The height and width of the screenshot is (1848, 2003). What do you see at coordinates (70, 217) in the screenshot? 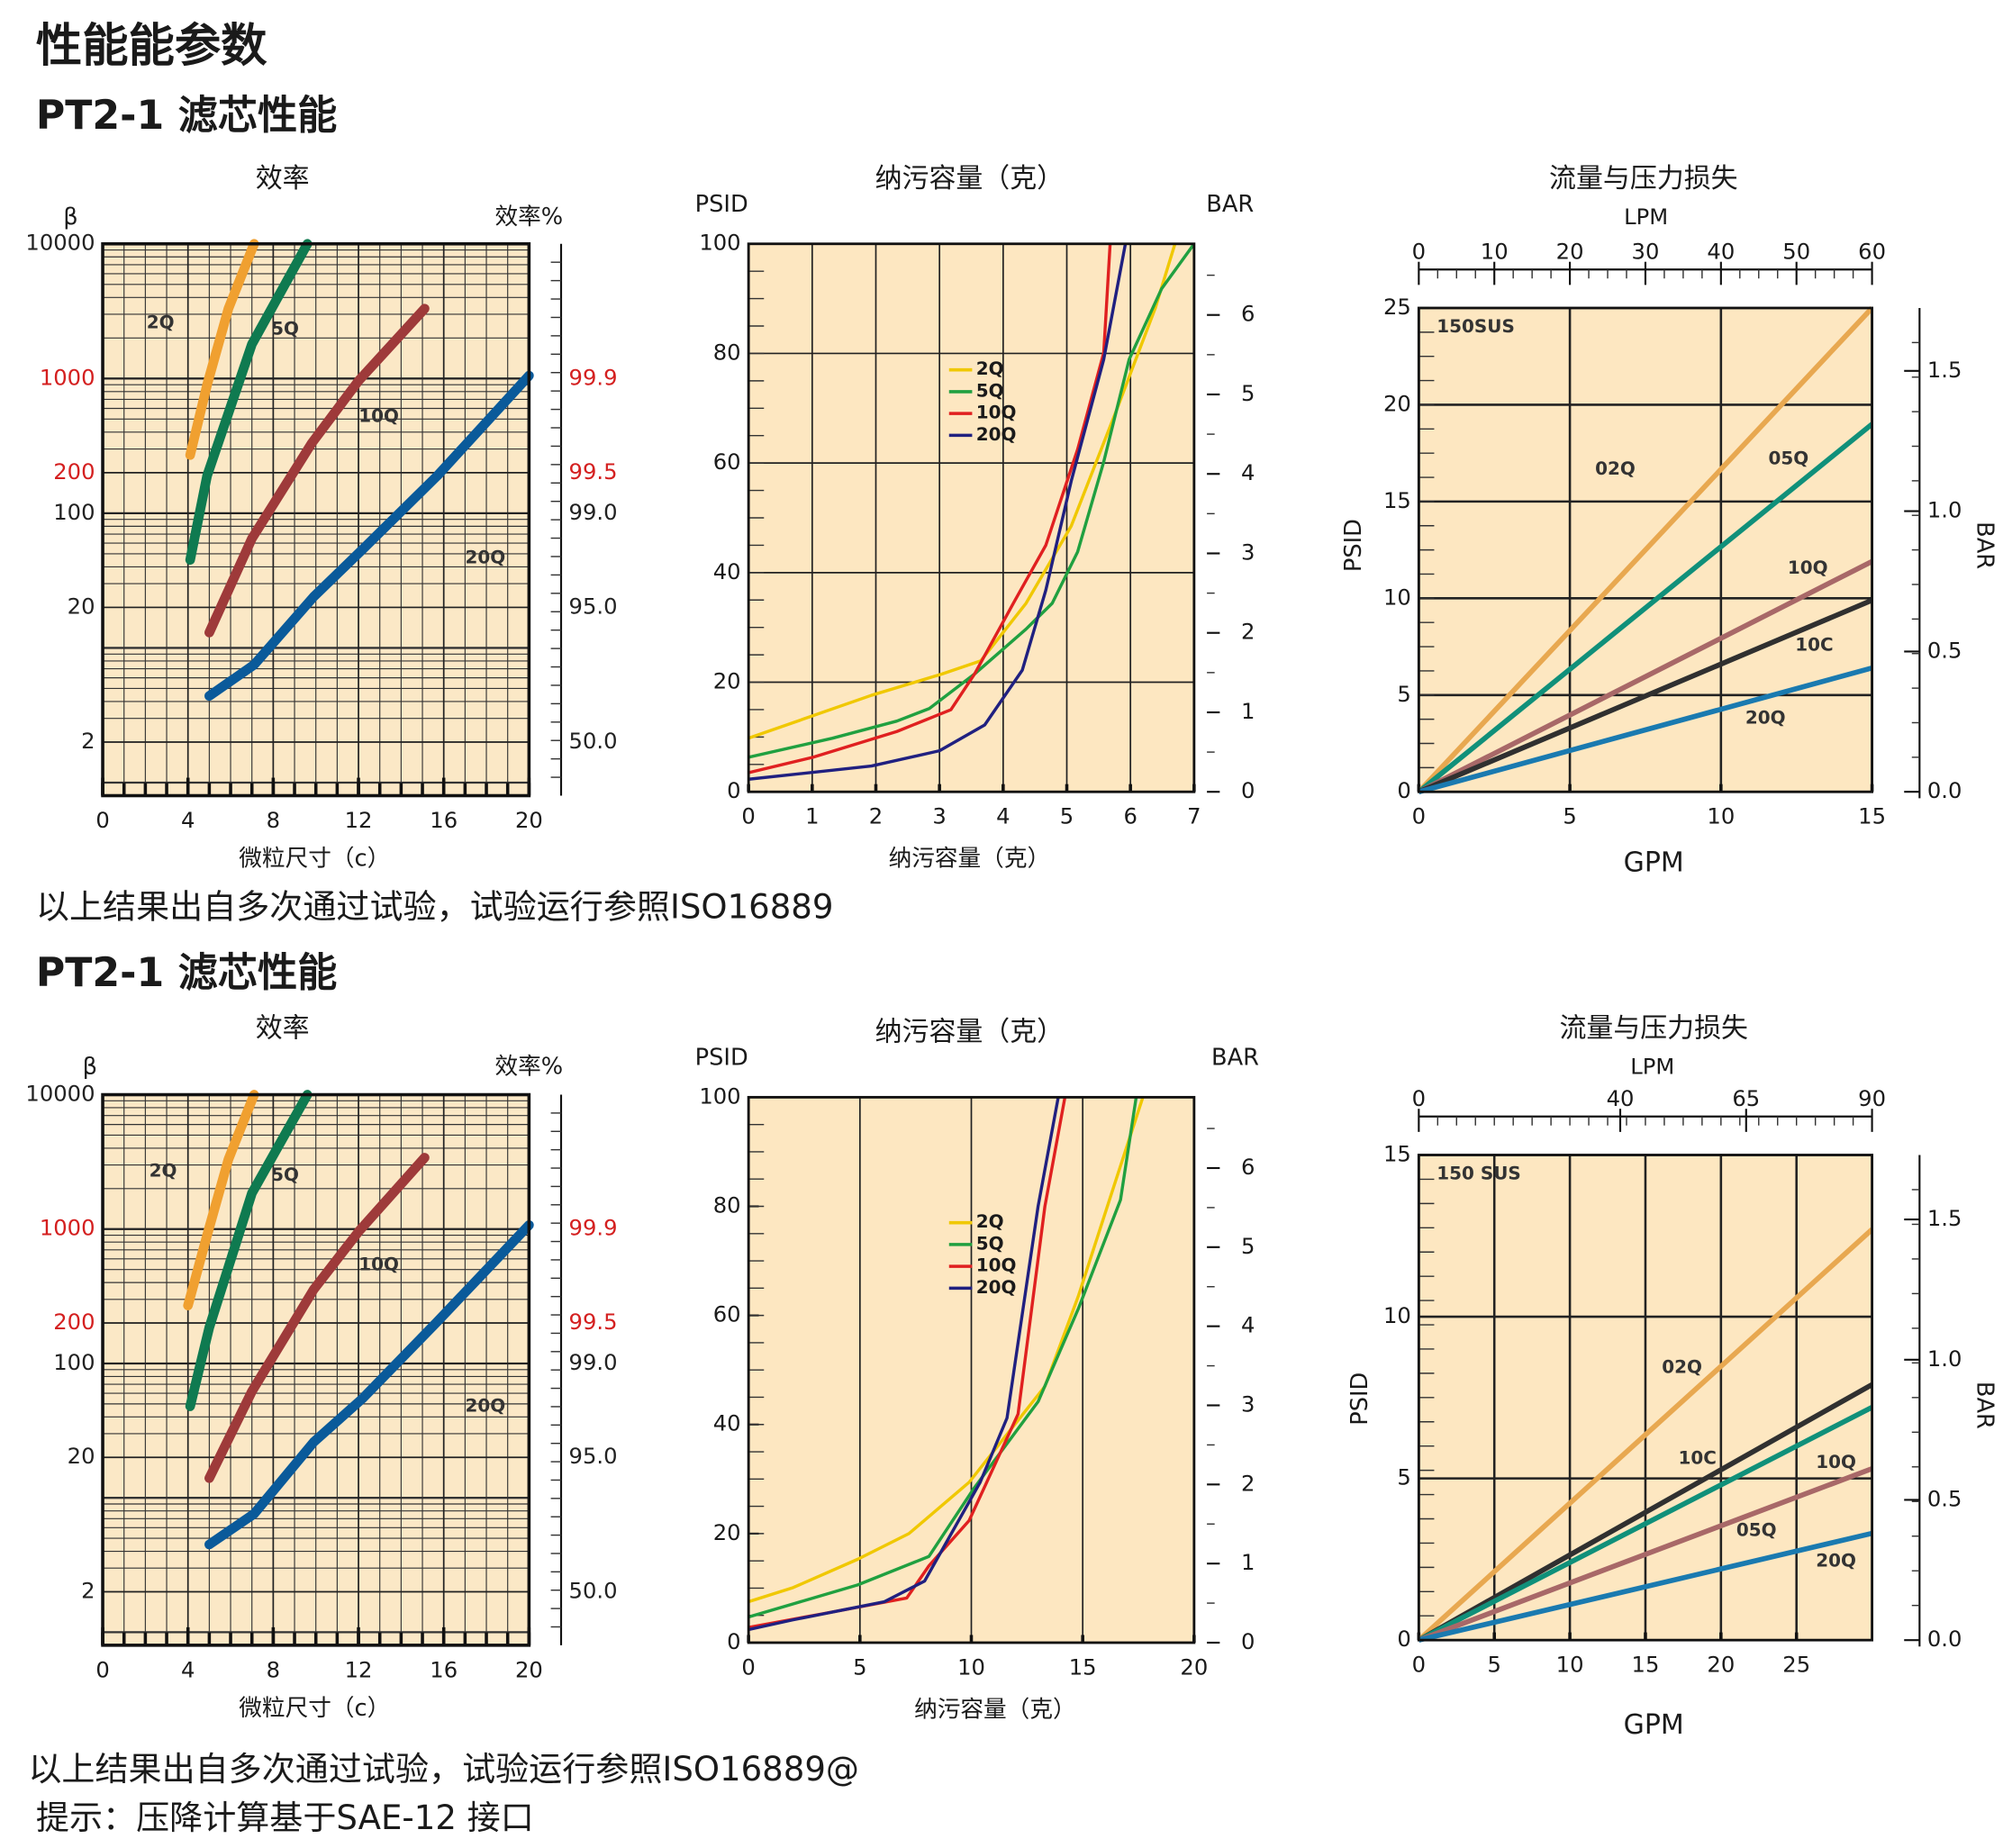
I see `y-axis-label: β` at bounding box center [70, 217].